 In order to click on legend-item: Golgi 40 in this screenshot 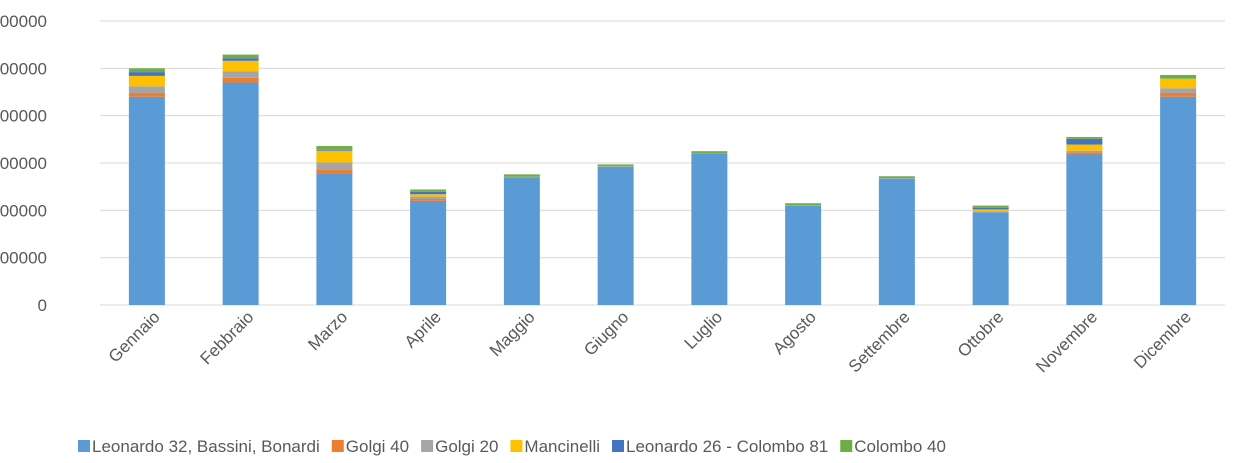, I will do `click(370, 446)`.